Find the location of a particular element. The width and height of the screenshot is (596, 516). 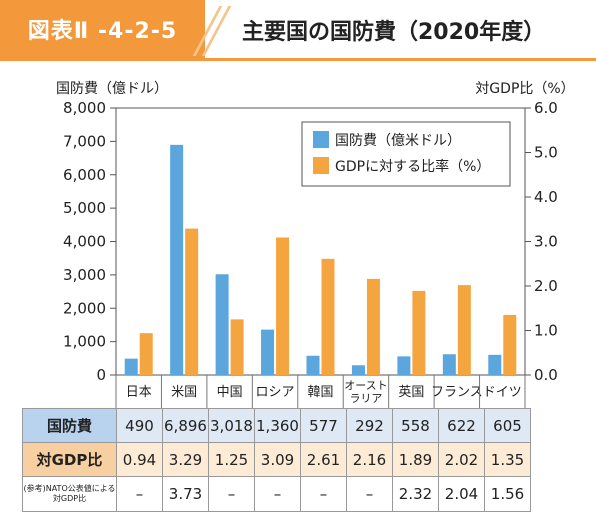

y-tick-label: 2,000 is located at coordinates (84, 308).